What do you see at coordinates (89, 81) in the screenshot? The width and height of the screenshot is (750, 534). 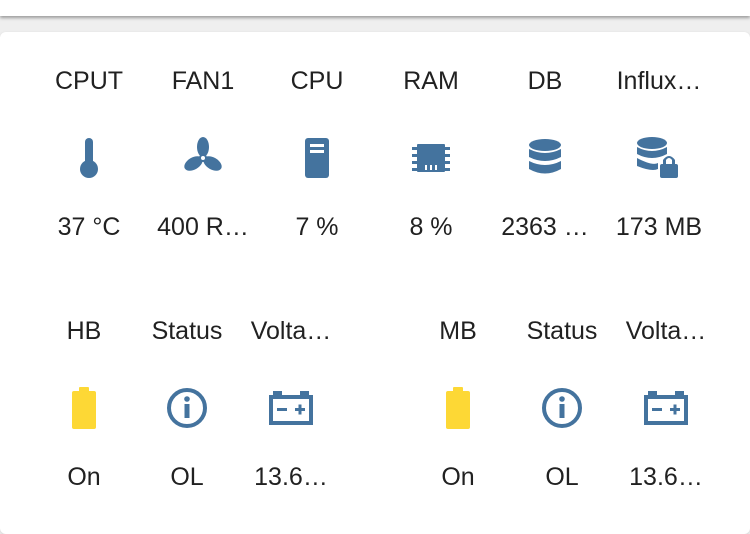 I see `entity-name: CPUT` at bounding box center [89, 81].